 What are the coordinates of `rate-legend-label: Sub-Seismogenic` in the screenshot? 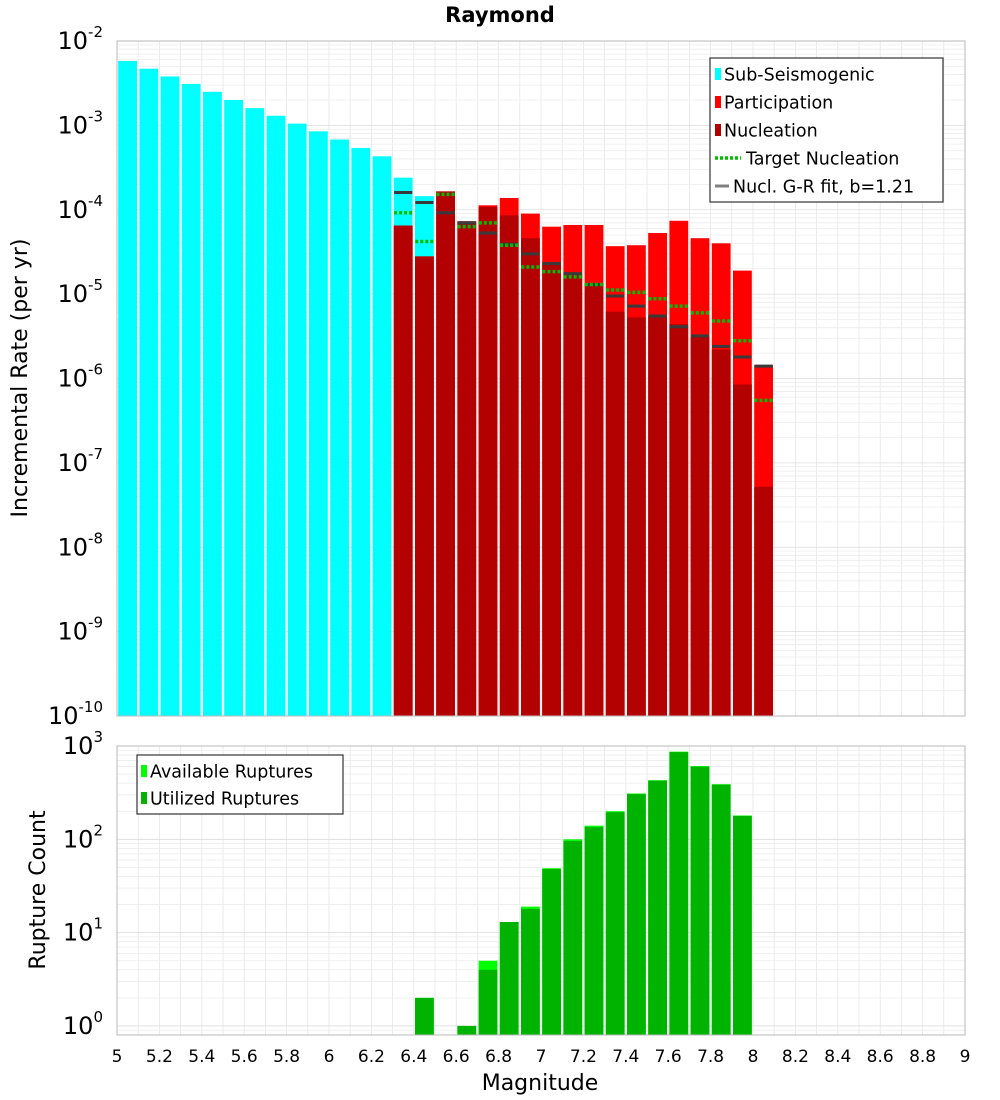 It's located at (799, 76).